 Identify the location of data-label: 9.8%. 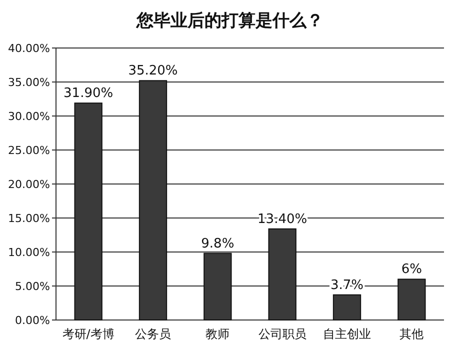
(217, 244).